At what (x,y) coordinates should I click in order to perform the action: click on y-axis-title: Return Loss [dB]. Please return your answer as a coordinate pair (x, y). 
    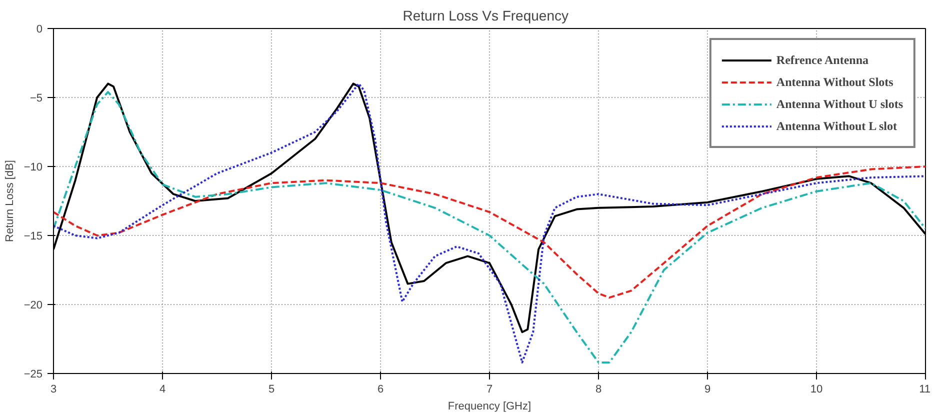
    Looking at the image, I should click on (10, 201).